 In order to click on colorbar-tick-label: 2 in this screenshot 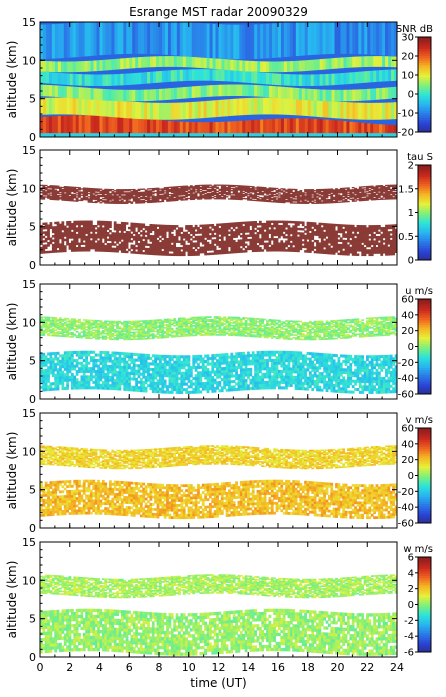, I will do `click(411, 166)`.